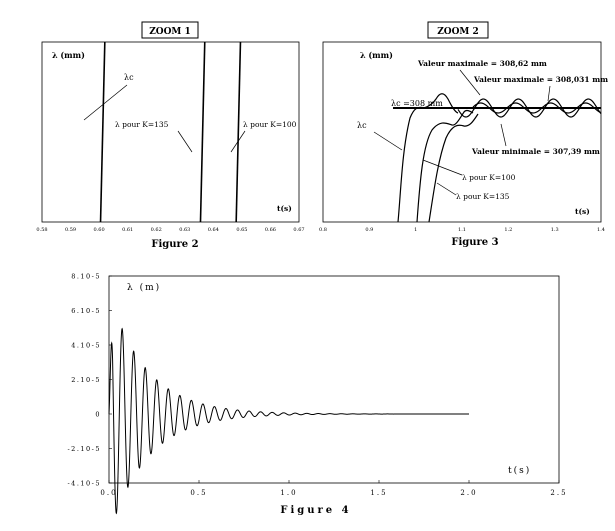  I want to click on fig4-y-tick-label: 6.10-5, so click(86, 311).